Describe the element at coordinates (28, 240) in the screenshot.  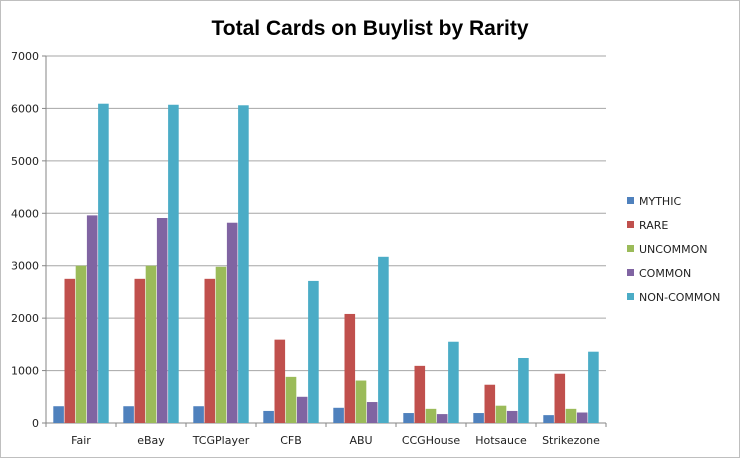
I see `y-axis-ticks: 0 1000 2000 3000 4000 5000 6000 7000` at that location.